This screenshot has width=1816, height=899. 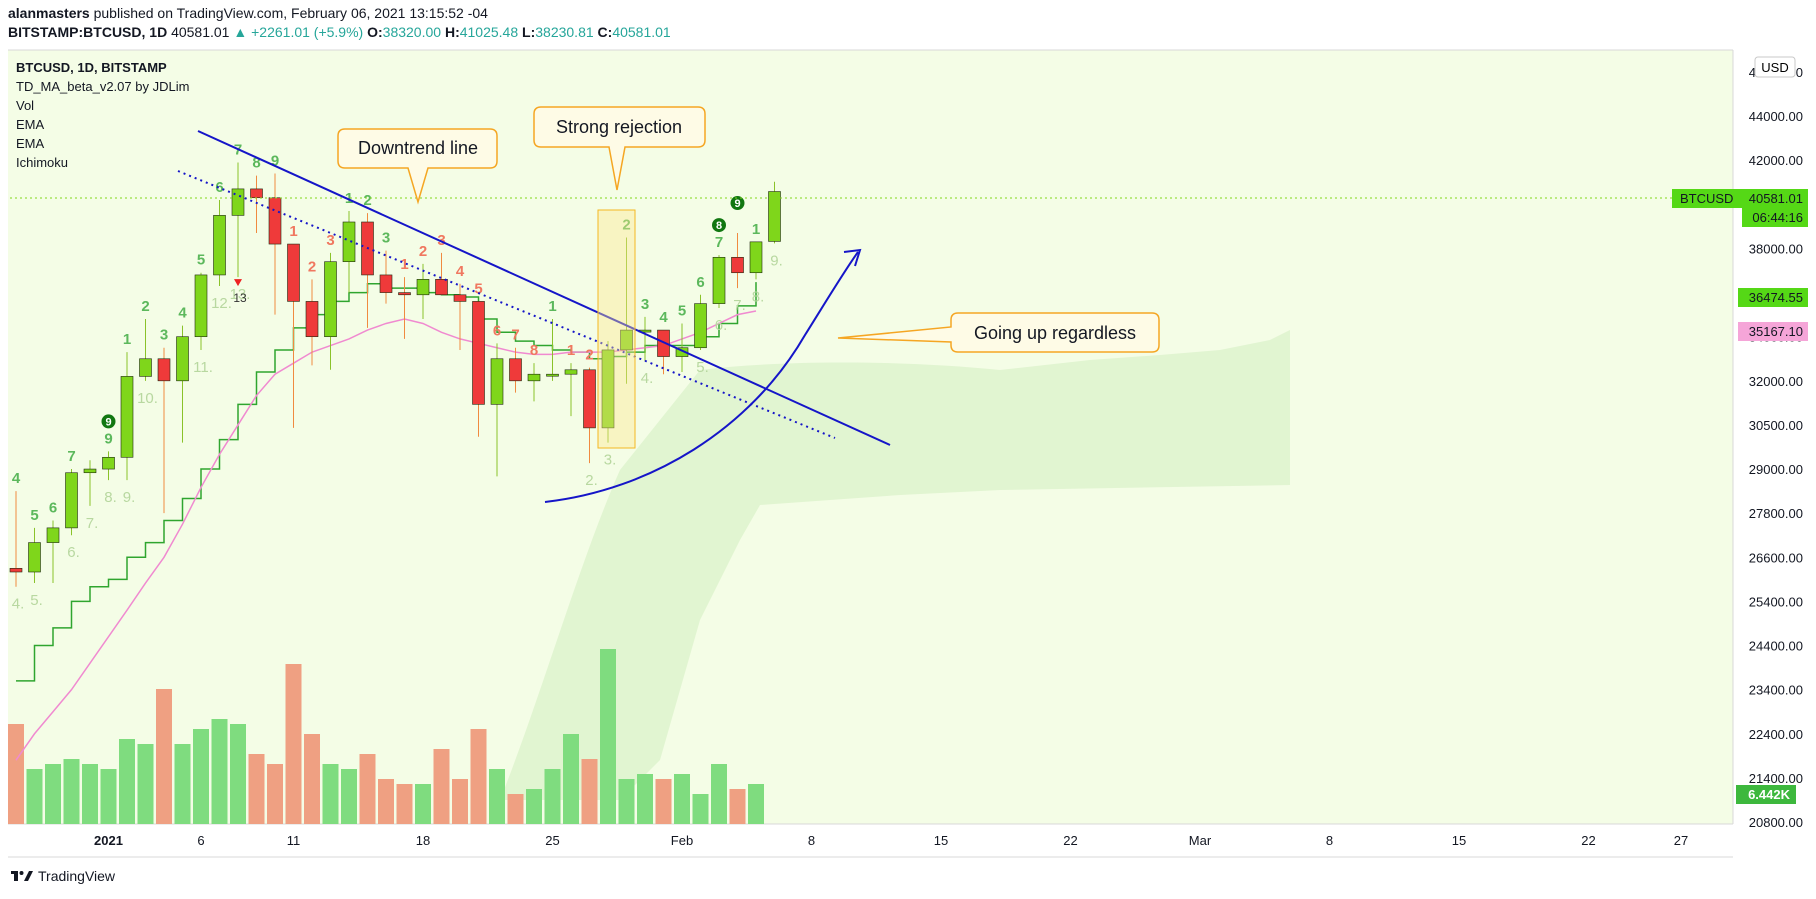 What do you see at coordinates (386, 736) in the screenshot?
I see `volume-bars` at bounding box center [386, 736].